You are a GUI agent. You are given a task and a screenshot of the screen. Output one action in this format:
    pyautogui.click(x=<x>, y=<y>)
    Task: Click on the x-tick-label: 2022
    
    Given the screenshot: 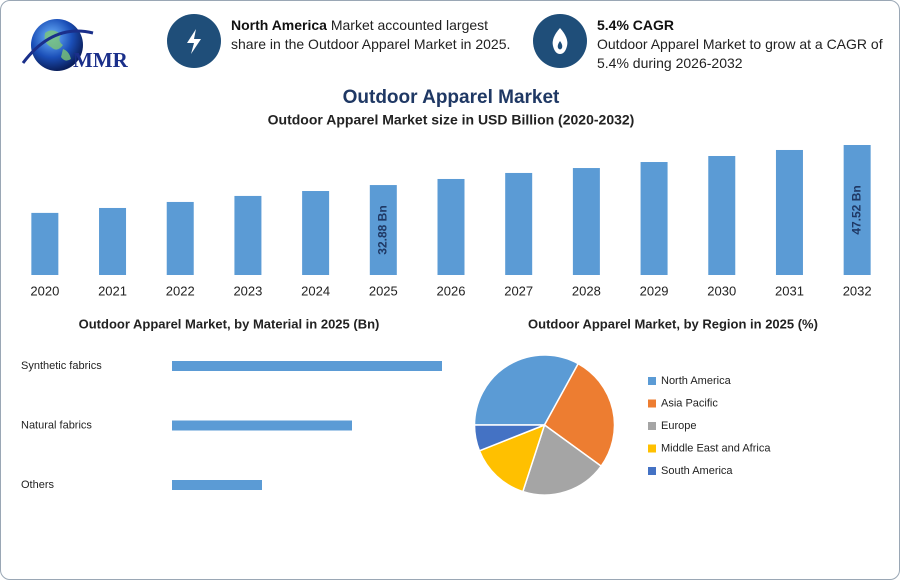 What is the action you would take?
    pyautogui.click(x=180, y=290)
    